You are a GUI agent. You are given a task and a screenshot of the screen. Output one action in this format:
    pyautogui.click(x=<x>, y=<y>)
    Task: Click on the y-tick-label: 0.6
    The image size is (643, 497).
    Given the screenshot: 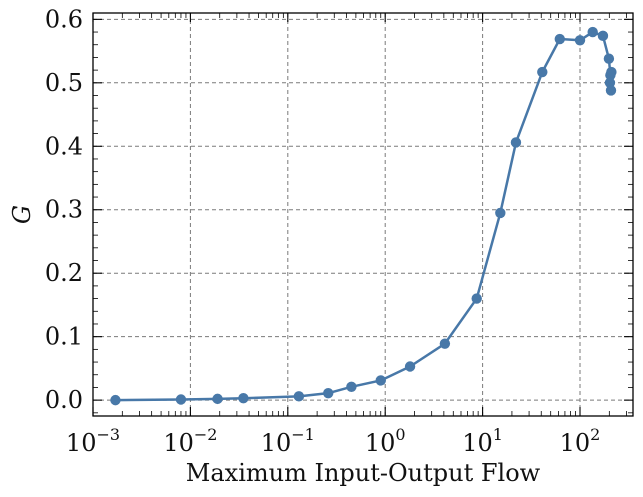 What is the action you would take?
    pyautogui.click(x=64, y=19)
    